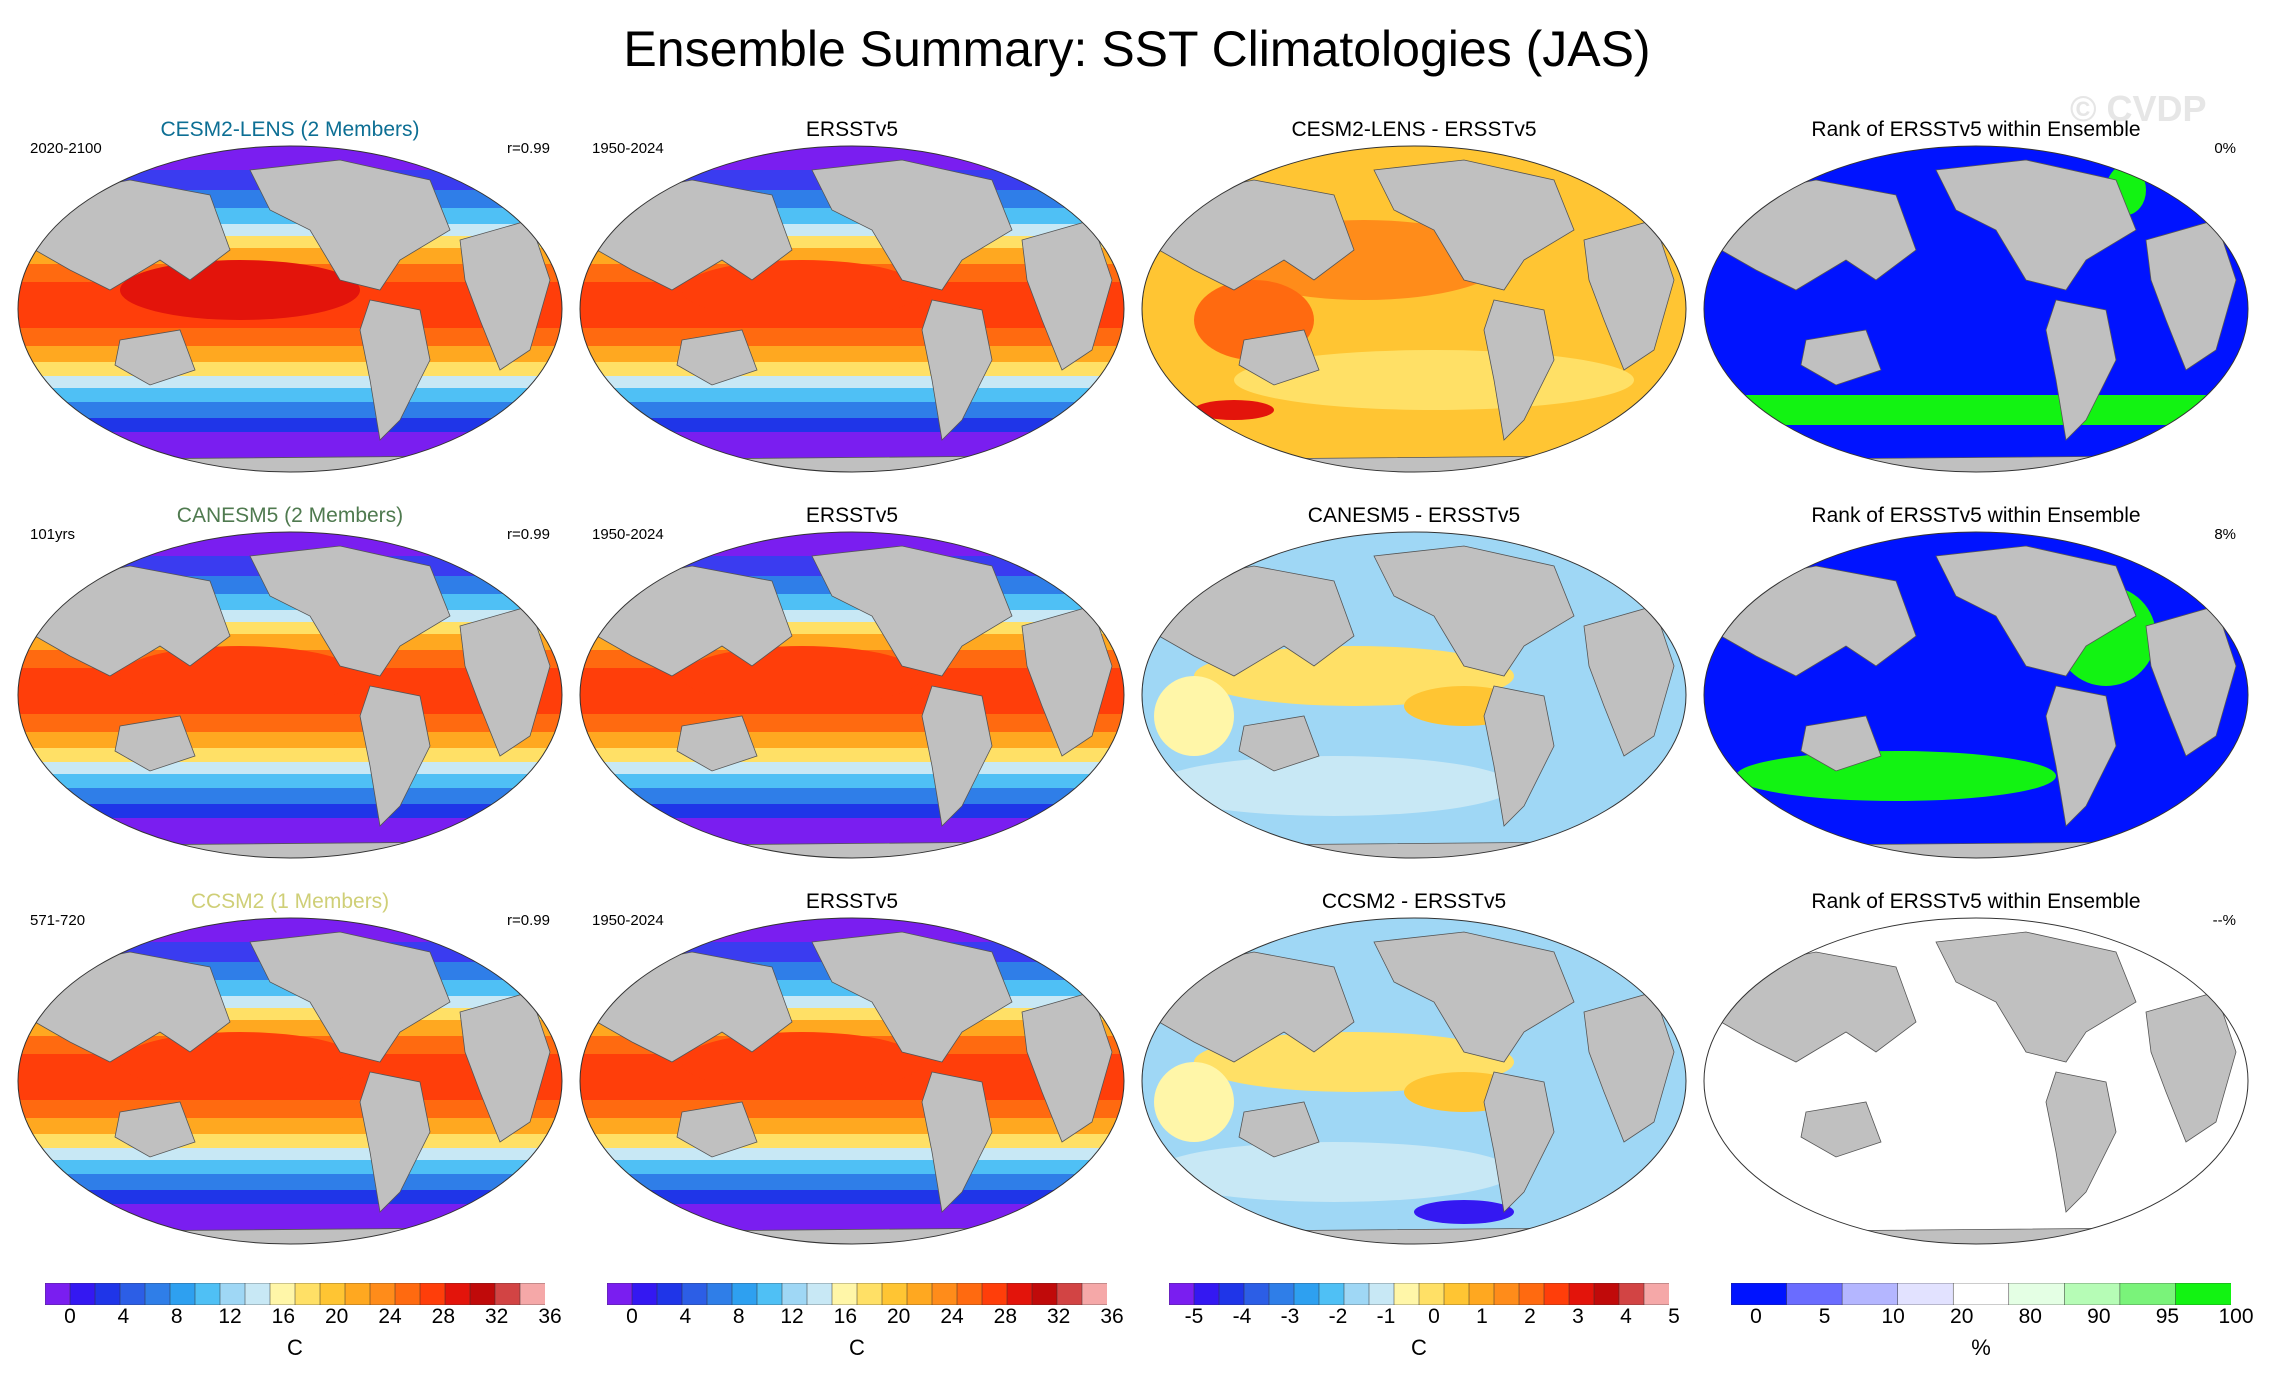 This screenshot has width=2274, height=1386. Describe the element at coordinates (290, 901) in the screenshot. I see `panel-title: CCSM2 (1 Members)` at that location.